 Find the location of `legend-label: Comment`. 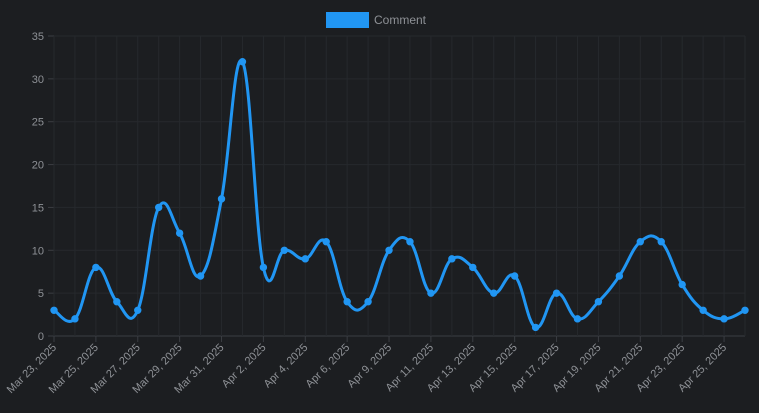

legend-label: Comment is located at coordinates (400, 20).